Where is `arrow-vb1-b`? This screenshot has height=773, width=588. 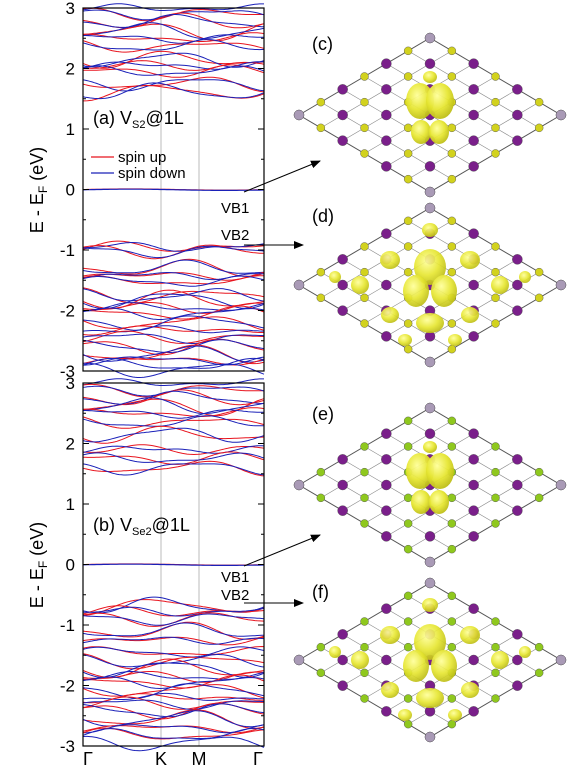
arrow-vb1-b is located at coordinates (282, 550).